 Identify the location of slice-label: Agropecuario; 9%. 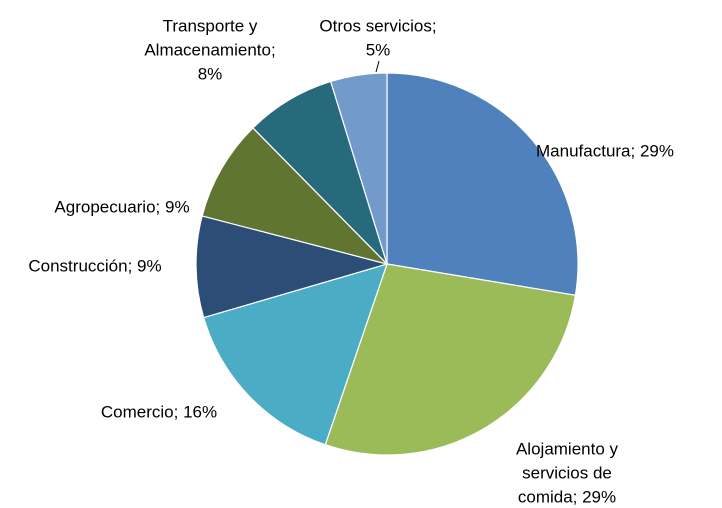
(121, 206).